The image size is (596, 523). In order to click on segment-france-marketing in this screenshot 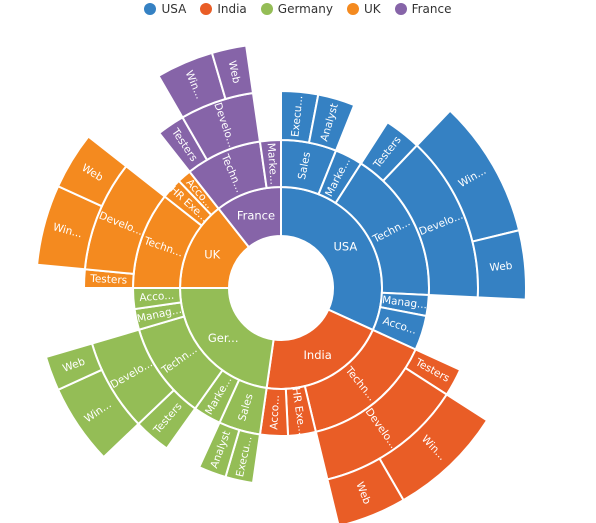, I will do `click(270, 164)`.